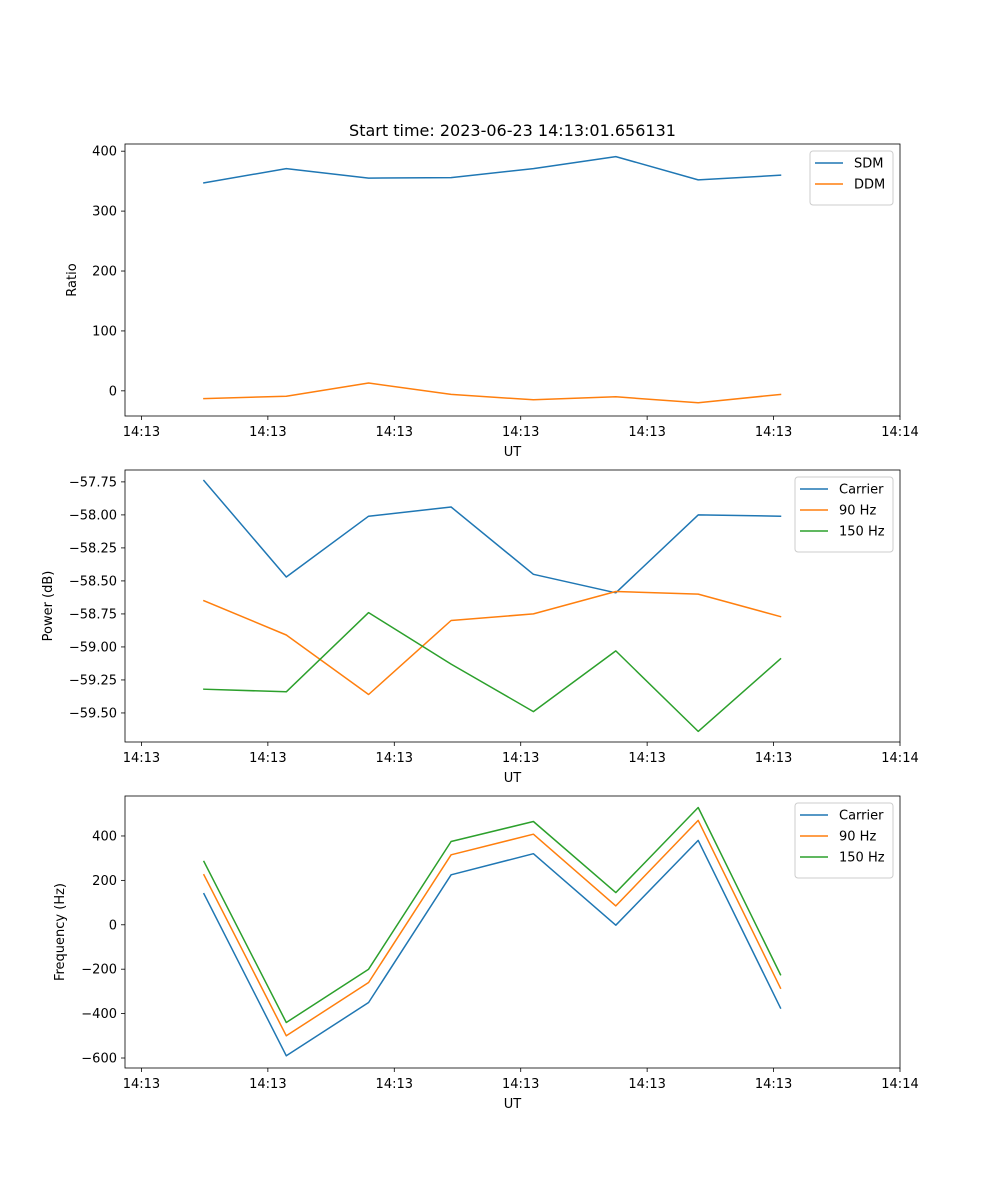 Image resolution: width=1000 pixels, height=1200 pixels. I want to click on y-tick-label: 300, so click(104, 212).